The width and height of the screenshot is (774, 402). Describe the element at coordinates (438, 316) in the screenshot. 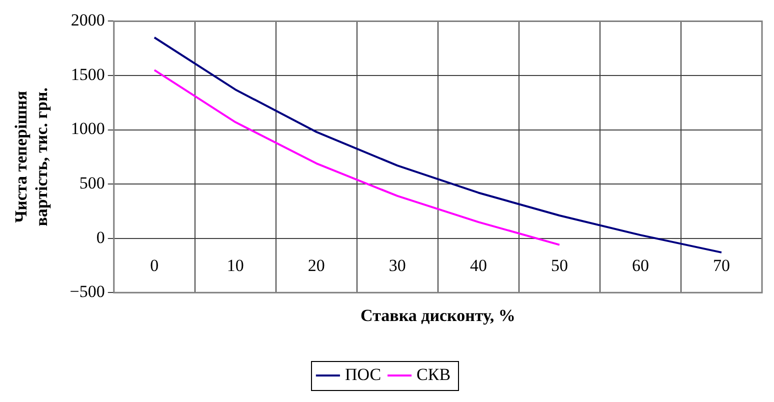

I see `x-axis-title: Ставка дисконту, %` at that location.